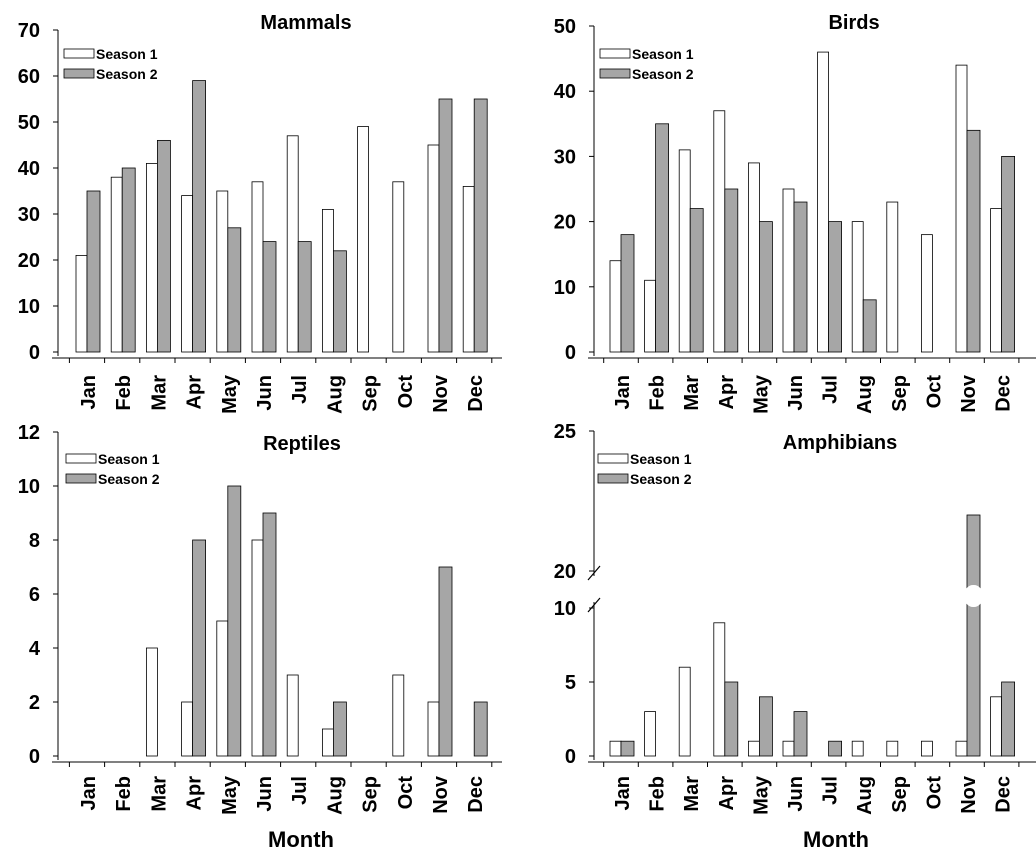 The image size is (1036, 854). I want to click on y-tick-label: 6, so click(34, 595).